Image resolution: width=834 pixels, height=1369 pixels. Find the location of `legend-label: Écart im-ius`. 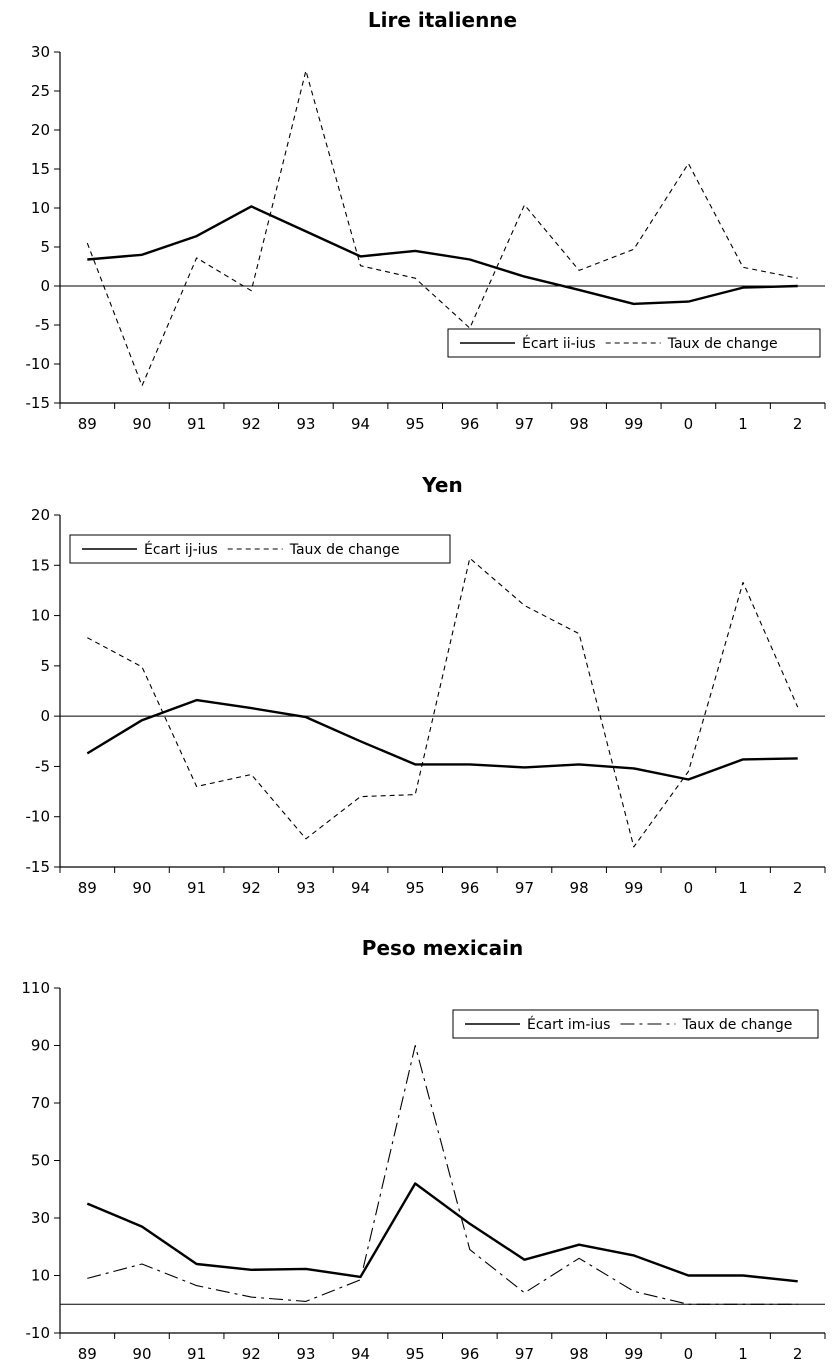

legend-label: Écart im-ius is located at coordinates (568, 1024).